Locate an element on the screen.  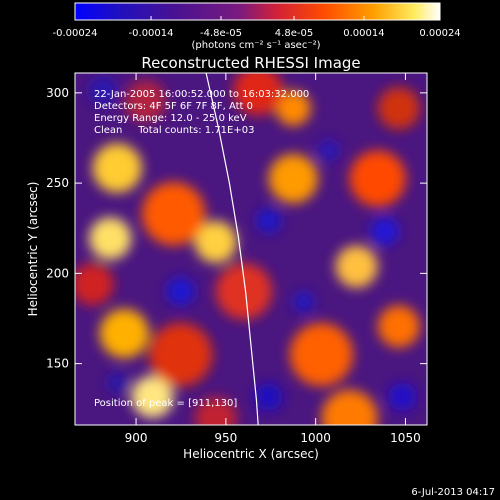
y-axis-label: Heliocentric Y (arcsec) is located at coordinates (33, 249).